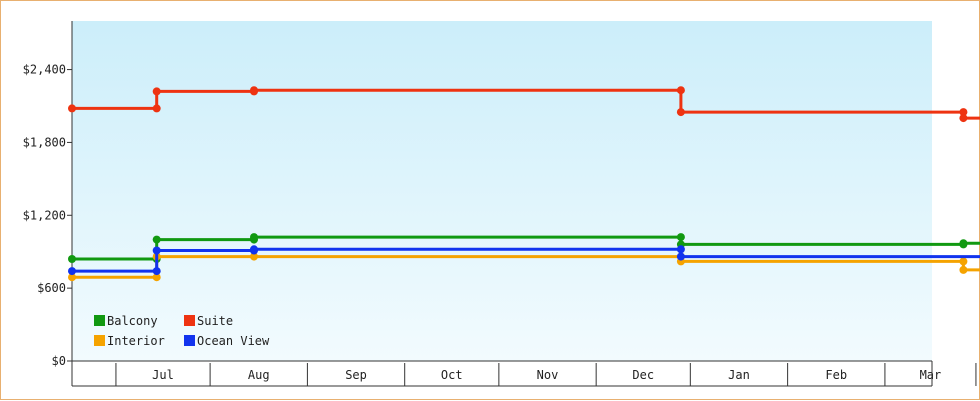 Image resolution: width=980 pixels, height=401 pixels. I want to click on x-tick-label: Jul, so click(163, 375).